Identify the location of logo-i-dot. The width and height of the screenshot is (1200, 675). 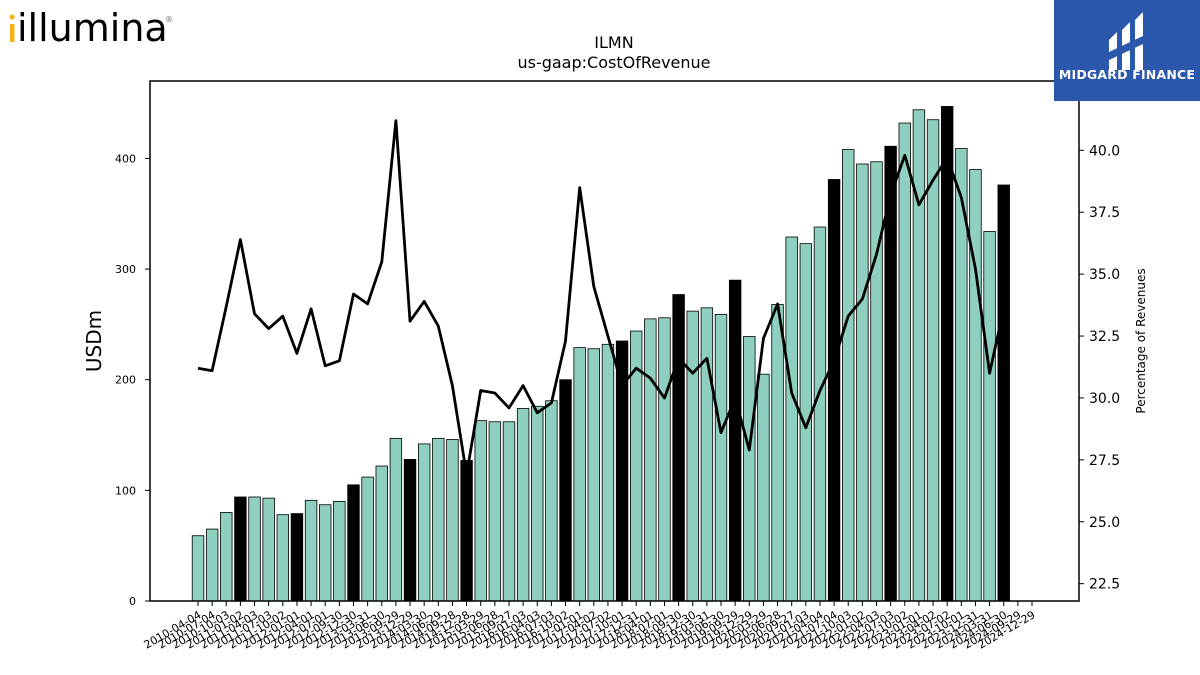
(12, 17).